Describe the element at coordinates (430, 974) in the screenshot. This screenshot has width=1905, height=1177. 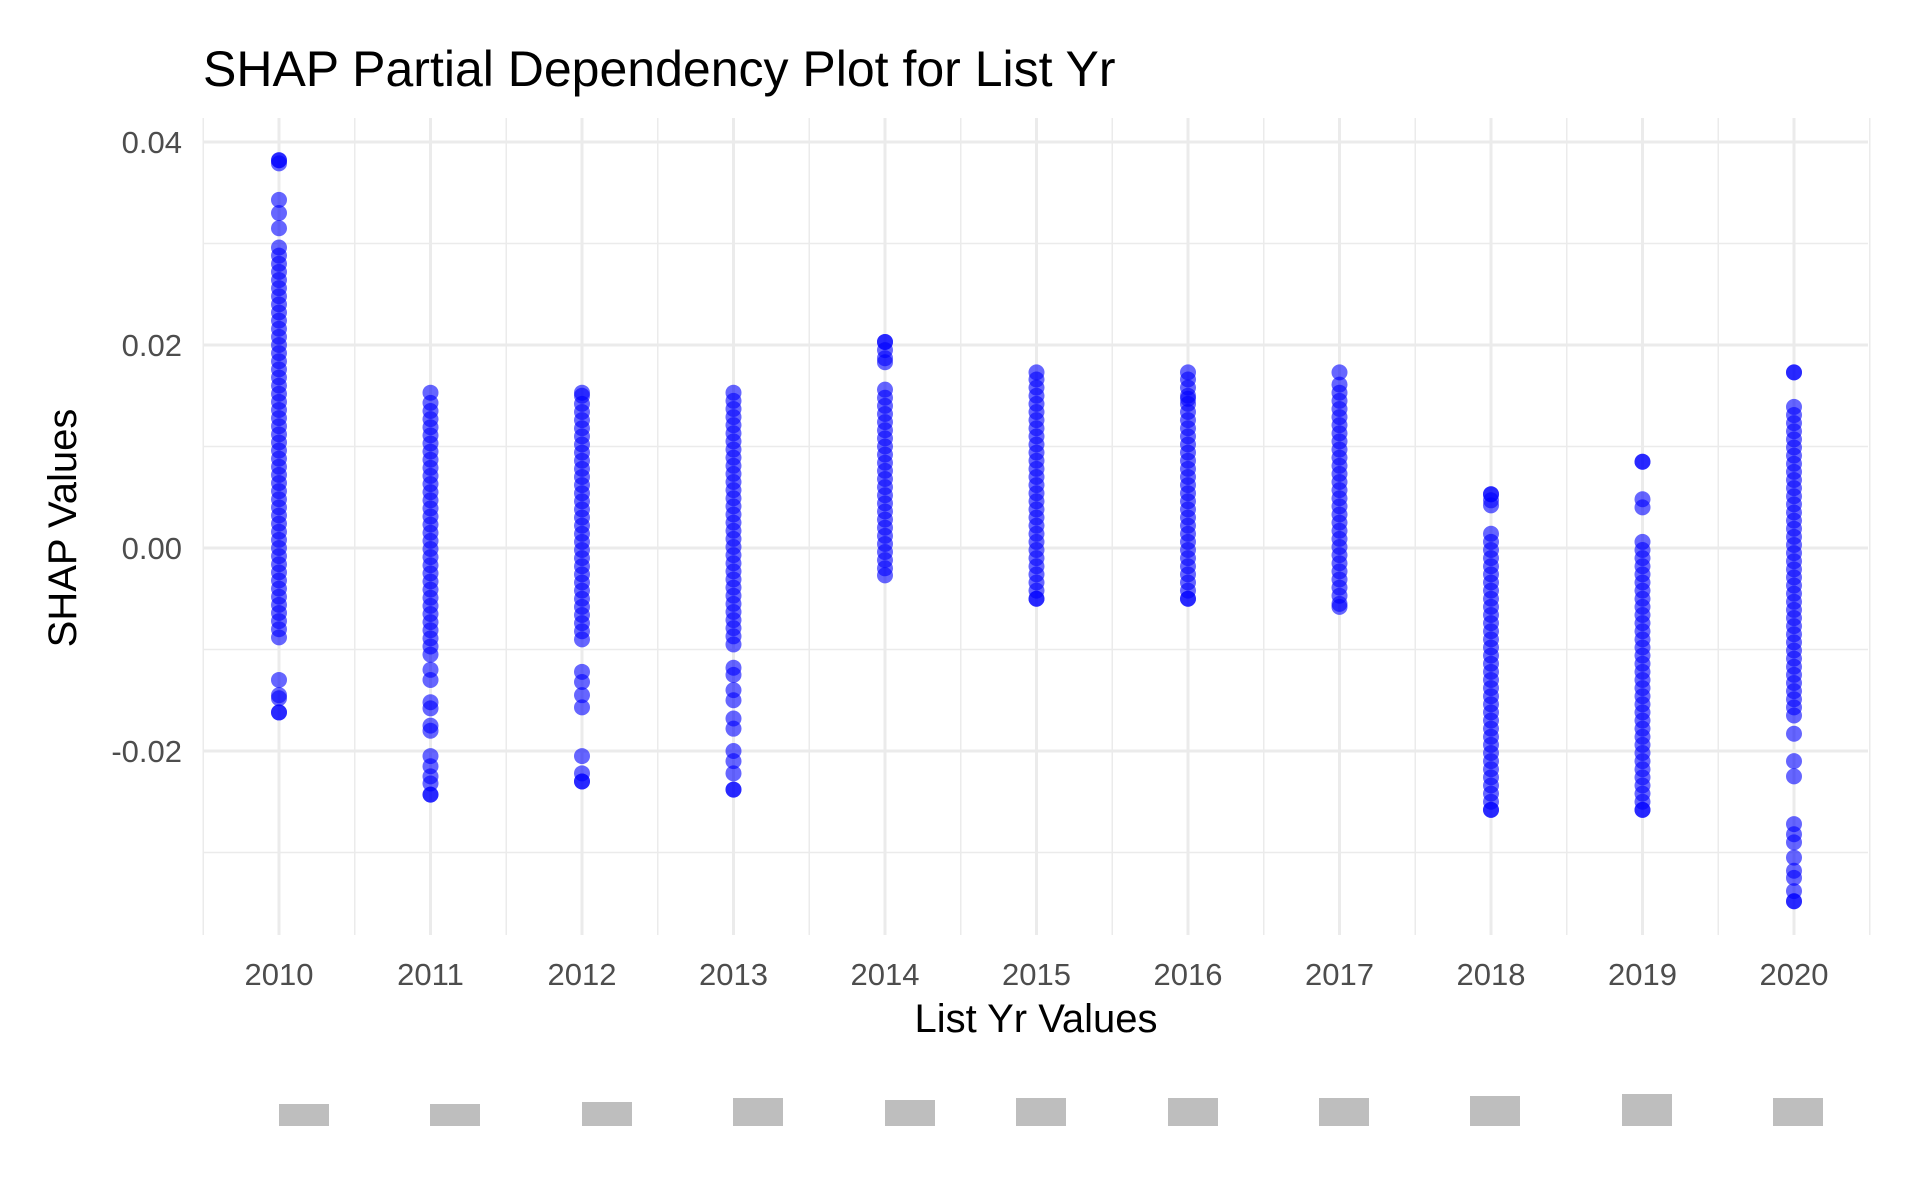
I see `x-tick-label: 2011` at that location.